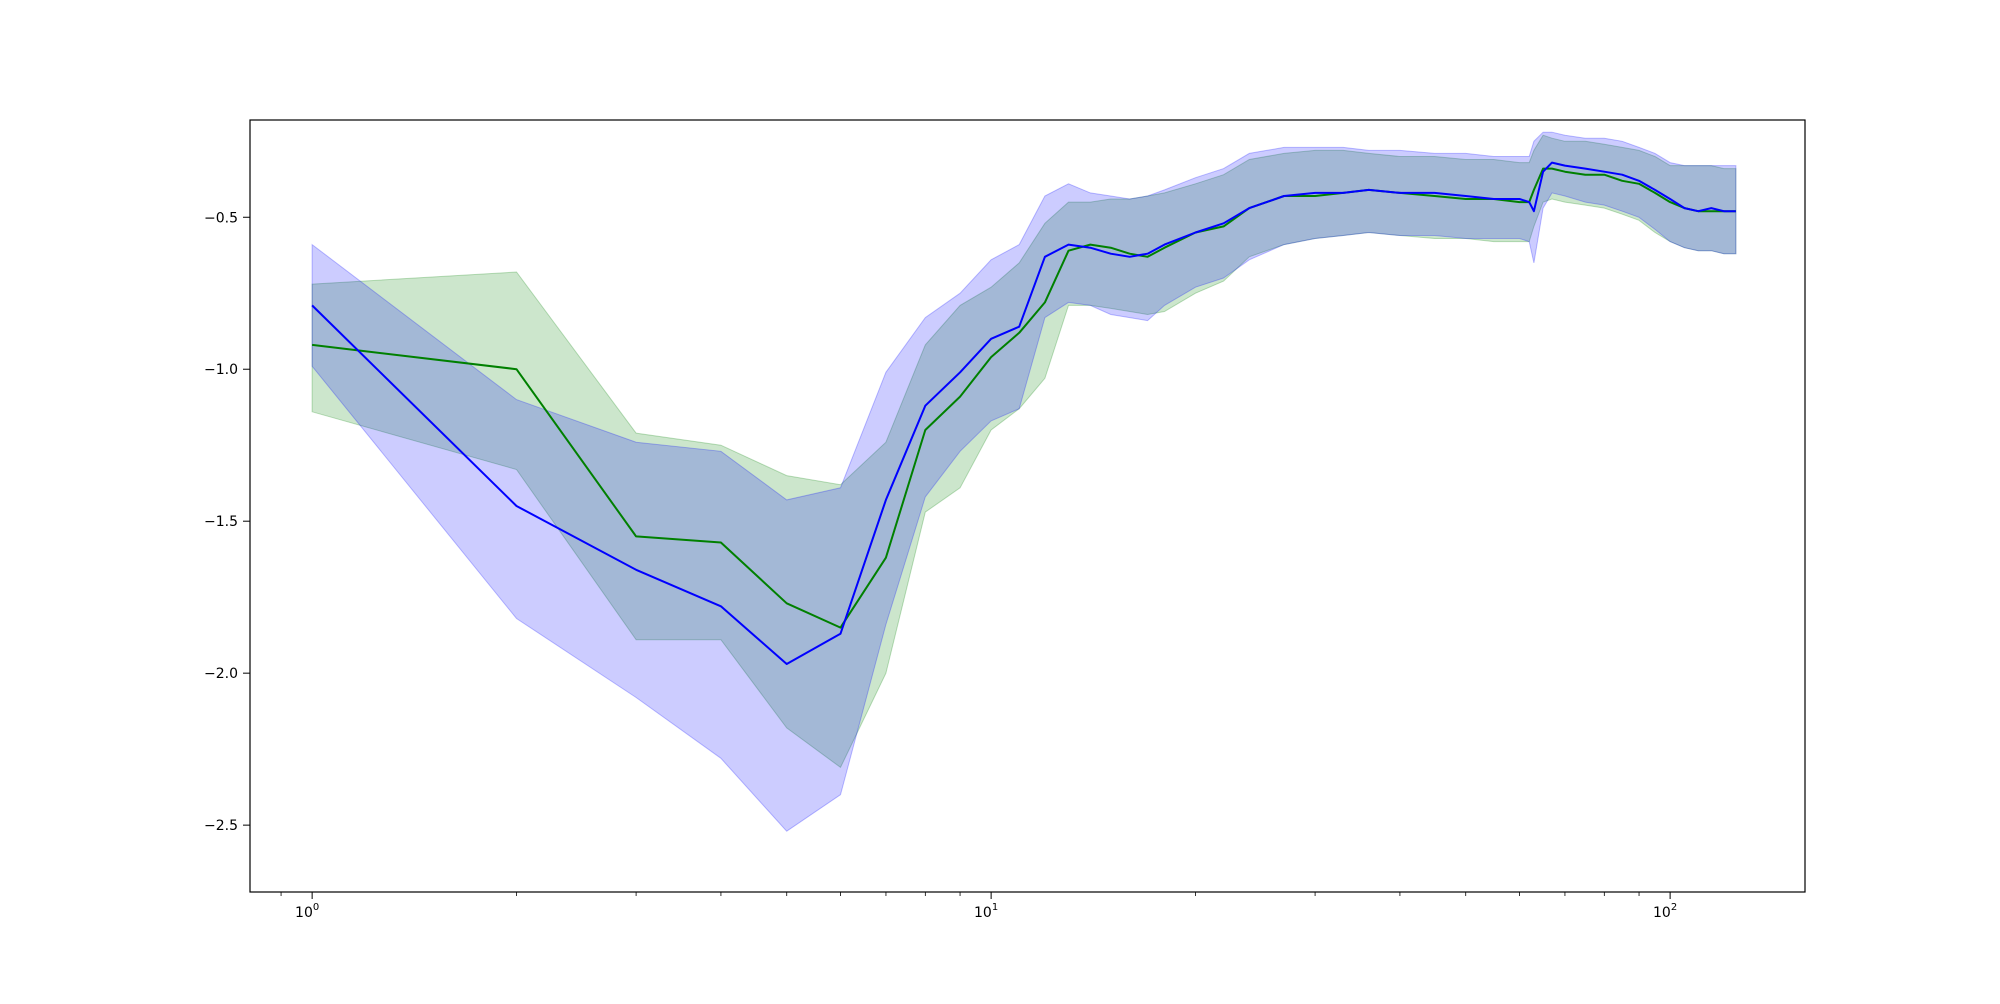  I want to click on y-tick-label-4: −2.0, so click(221, 674).